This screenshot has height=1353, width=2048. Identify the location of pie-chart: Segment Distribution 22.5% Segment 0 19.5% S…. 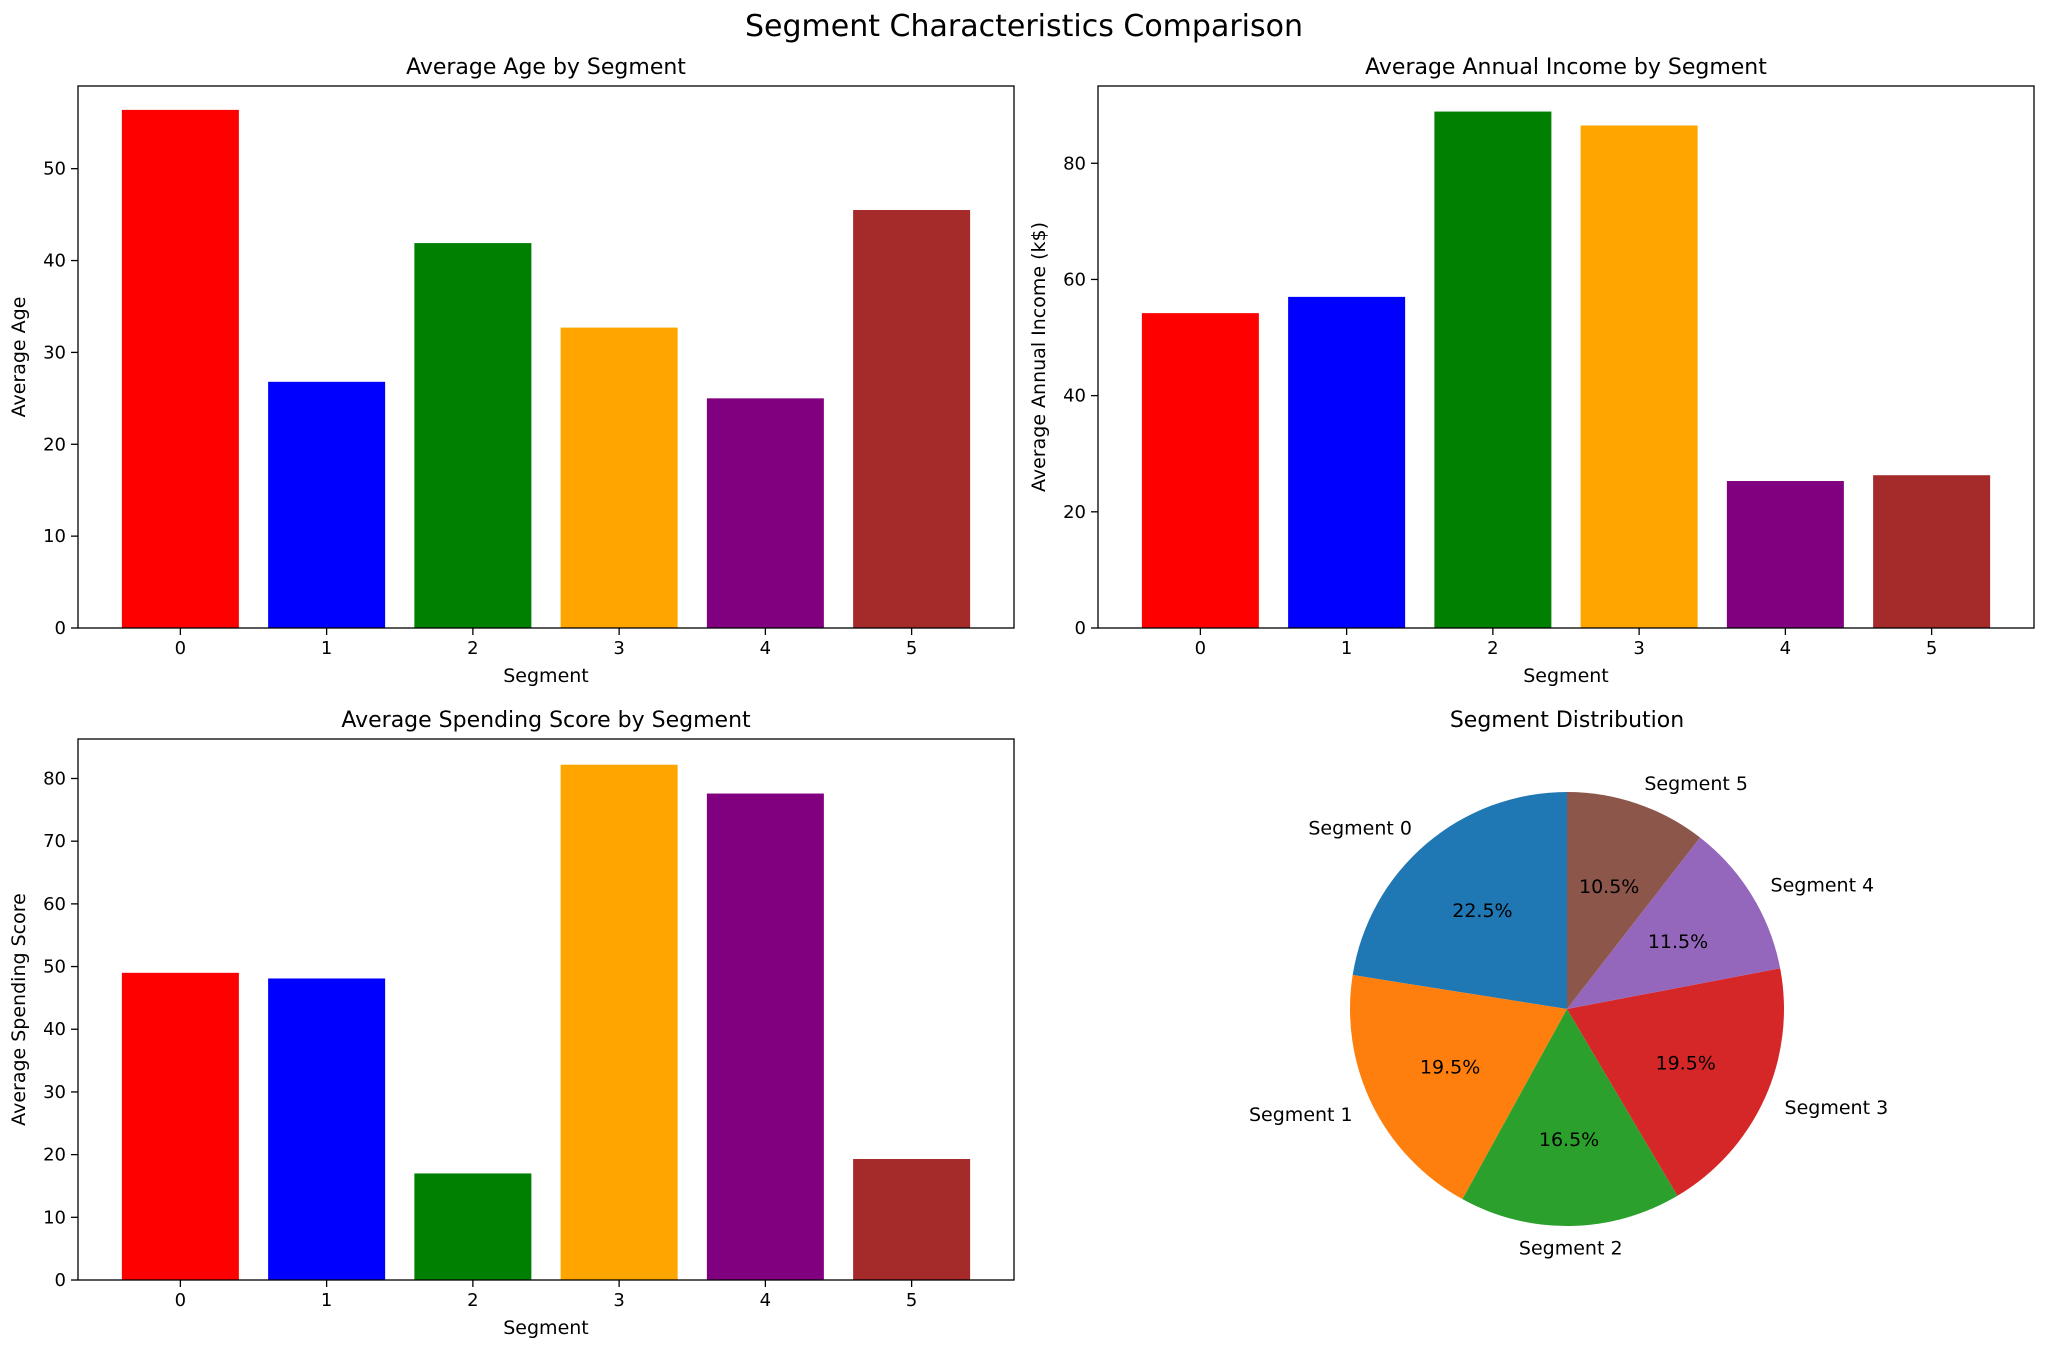
(1568, 984).